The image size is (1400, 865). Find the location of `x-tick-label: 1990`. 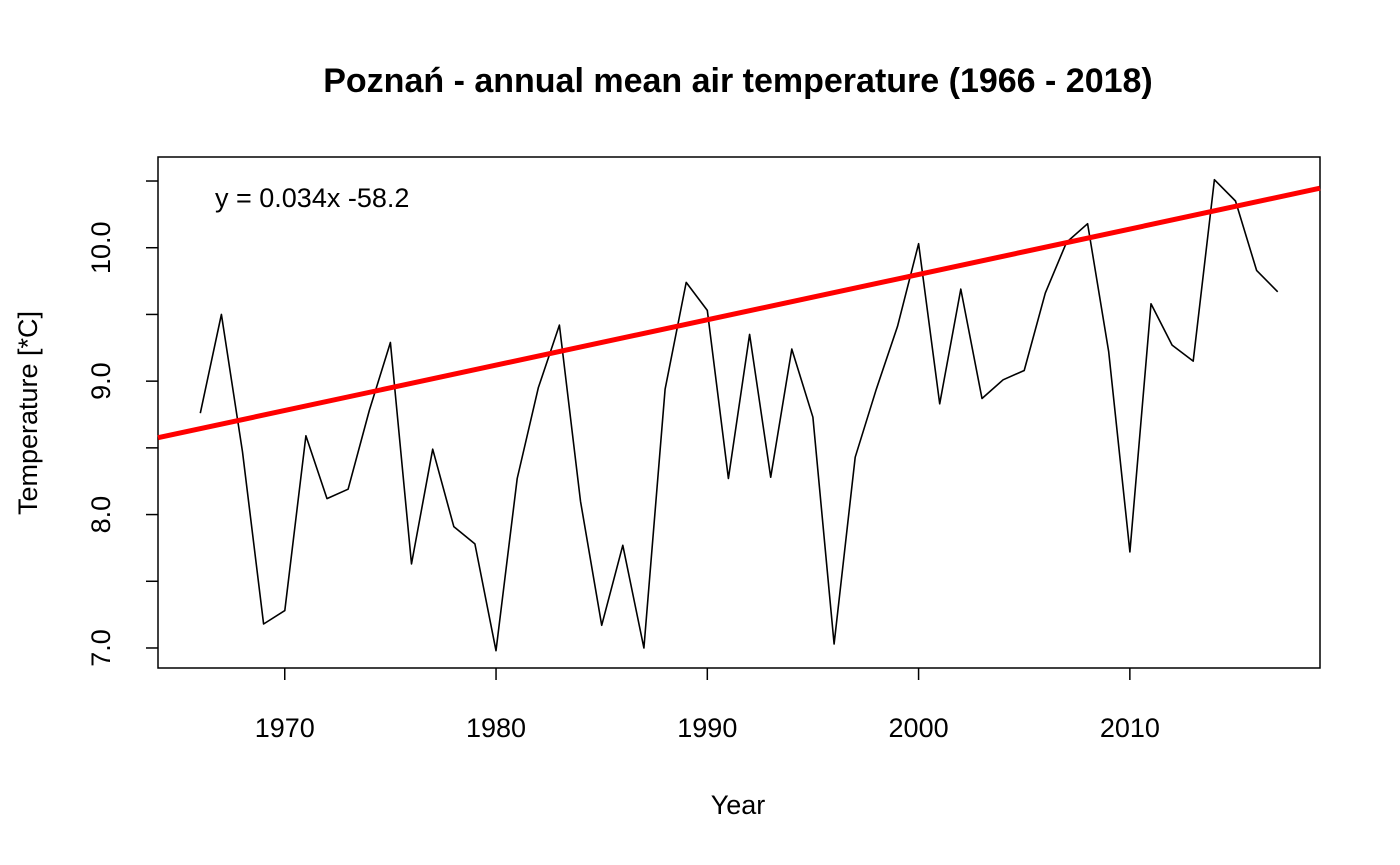

x-tick-label: 1990 is located at coordinates (707, 728).